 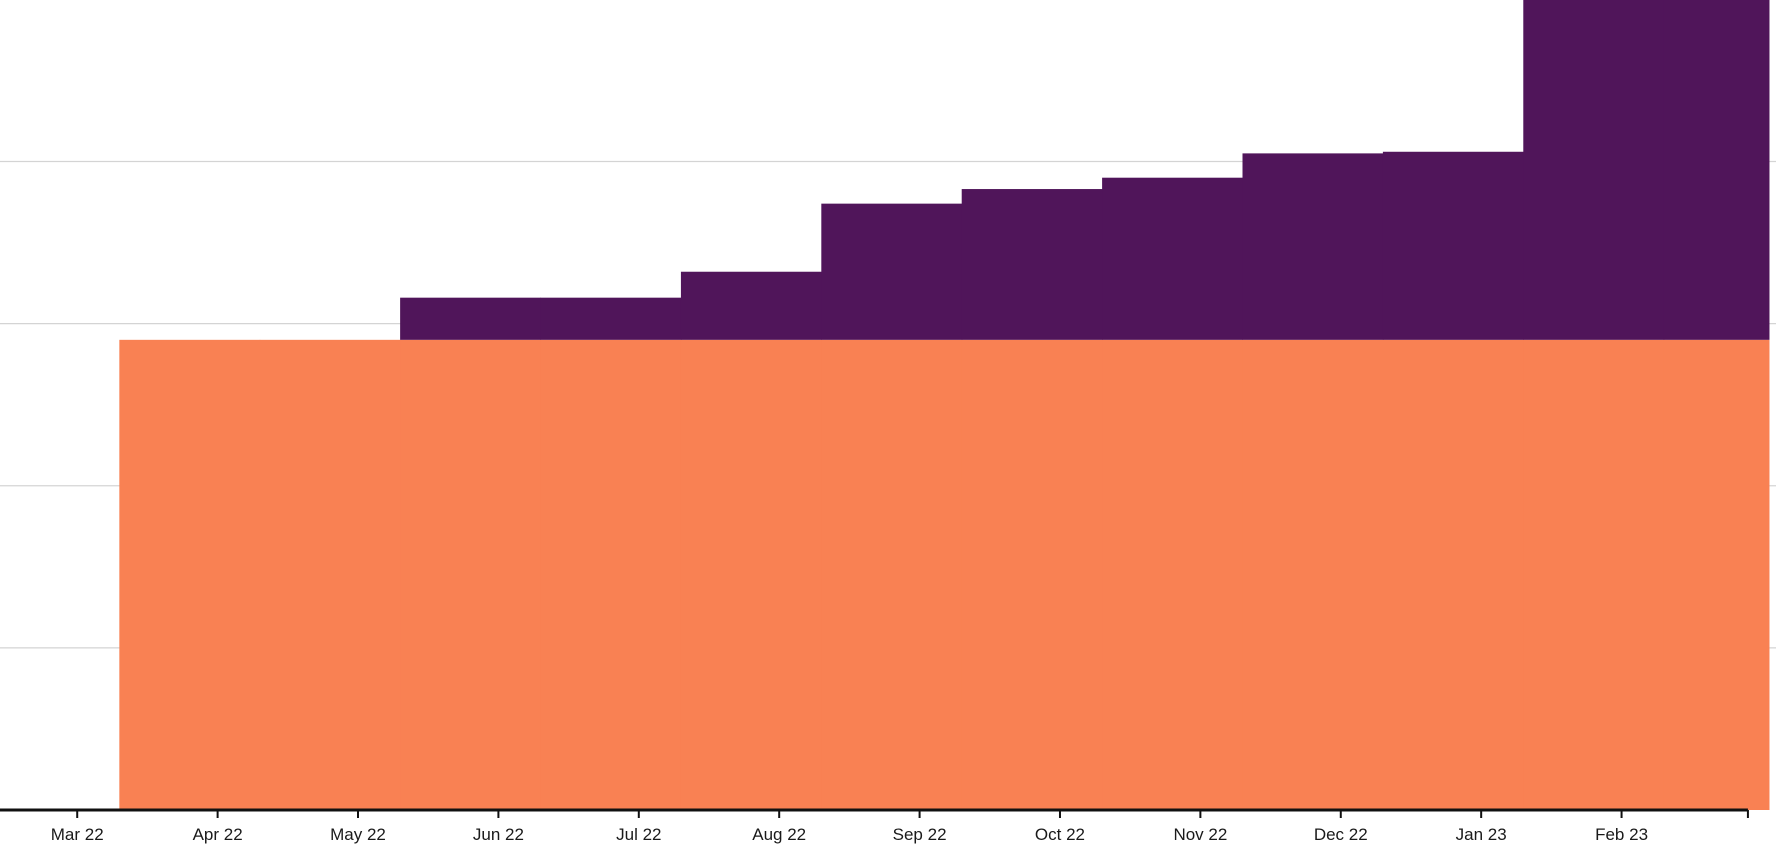 I want to click on x-tick-label: Apr 22, so click(x=218, y=834).